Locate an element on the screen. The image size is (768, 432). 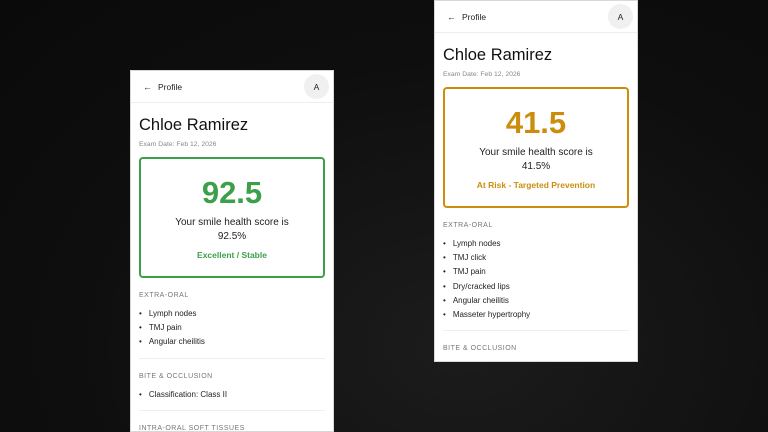
section-list: Lymph nodesTMJ painAngular cheilitis is located at coordinates (232, 328).